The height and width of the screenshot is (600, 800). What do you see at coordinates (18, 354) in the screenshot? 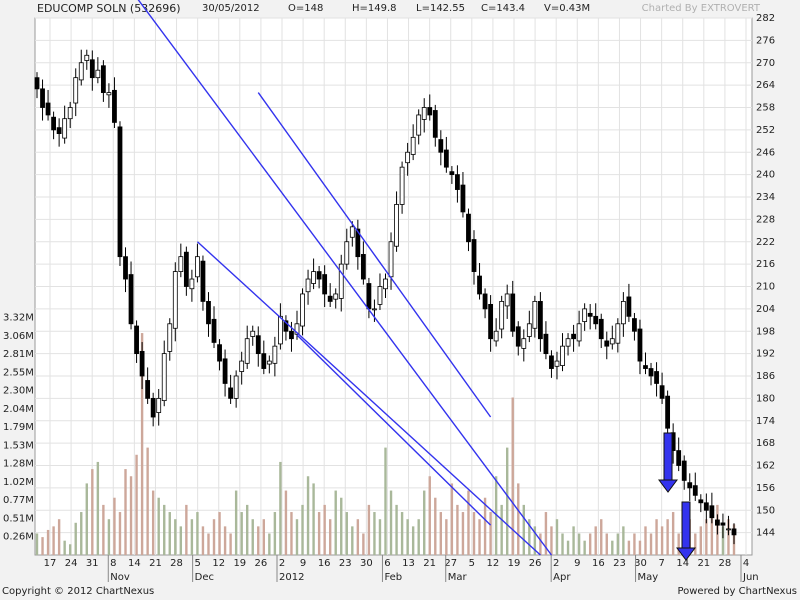
I see `volume-tick-label: 2.81M` at bounding box center [18, 354].